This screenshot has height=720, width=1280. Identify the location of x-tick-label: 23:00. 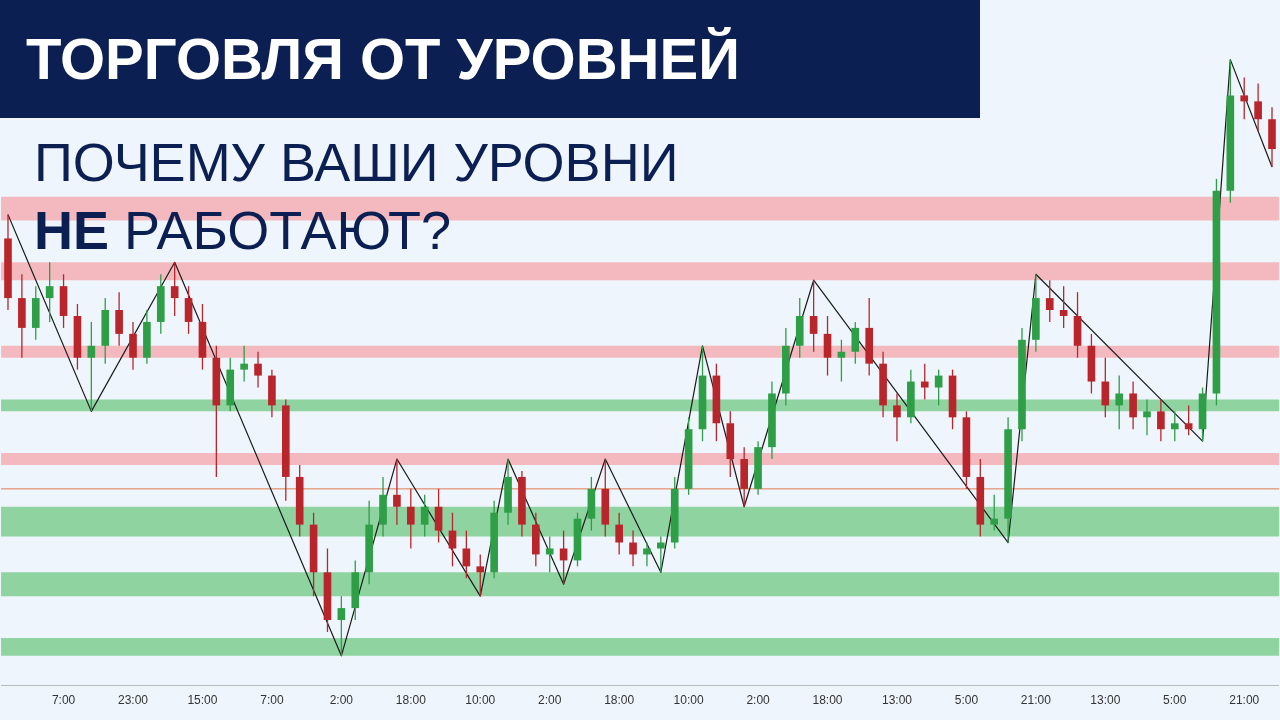
(133, 700).